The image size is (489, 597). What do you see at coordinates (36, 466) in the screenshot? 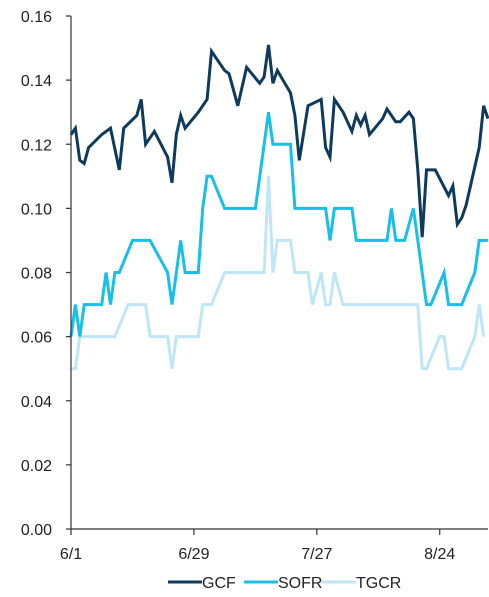
I see `y-tick-label: 0.02` at bounding box center [36, 466].